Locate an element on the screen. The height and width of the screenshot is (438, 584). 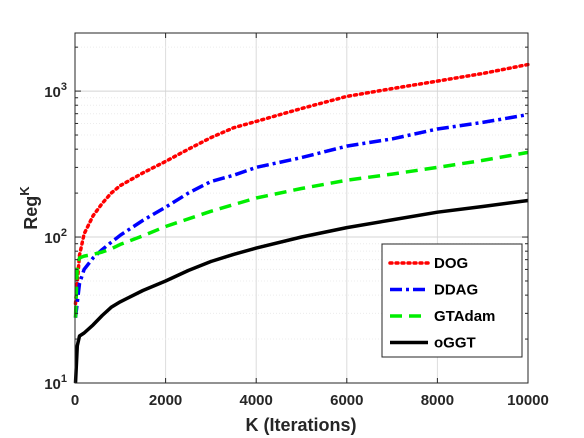
legend: DOG DDAG GTAdam oGGT is located at coordinates (452, 300).